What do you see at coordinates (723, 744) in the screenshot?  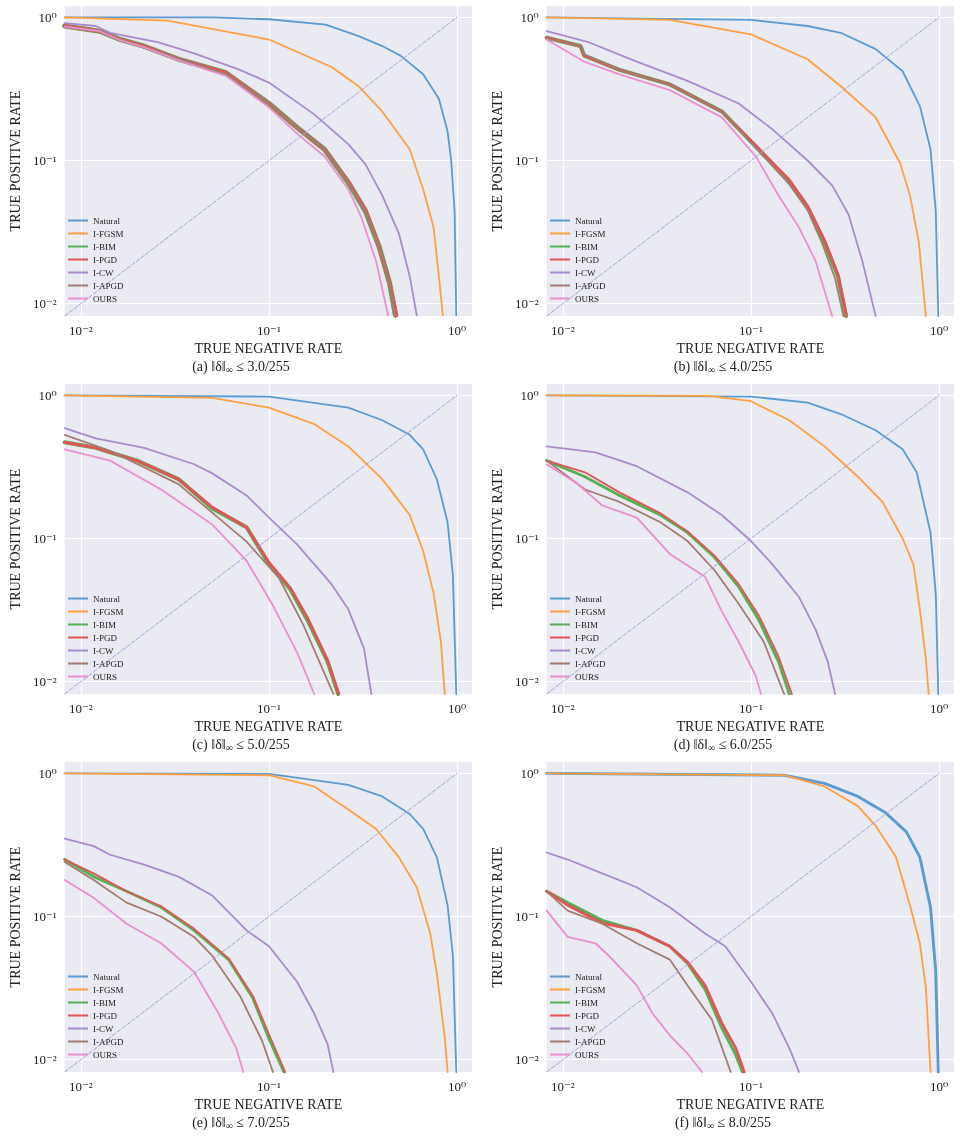 I see `text: (d) ‖δ‖∞ ≤ 6.0/255` at bounding box center [723, 744].